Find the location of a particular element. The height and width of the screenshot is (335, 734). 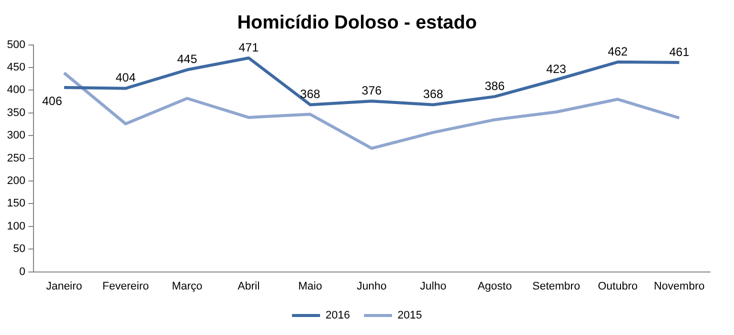

data-label: 471 is located at coordinates (248, 47).